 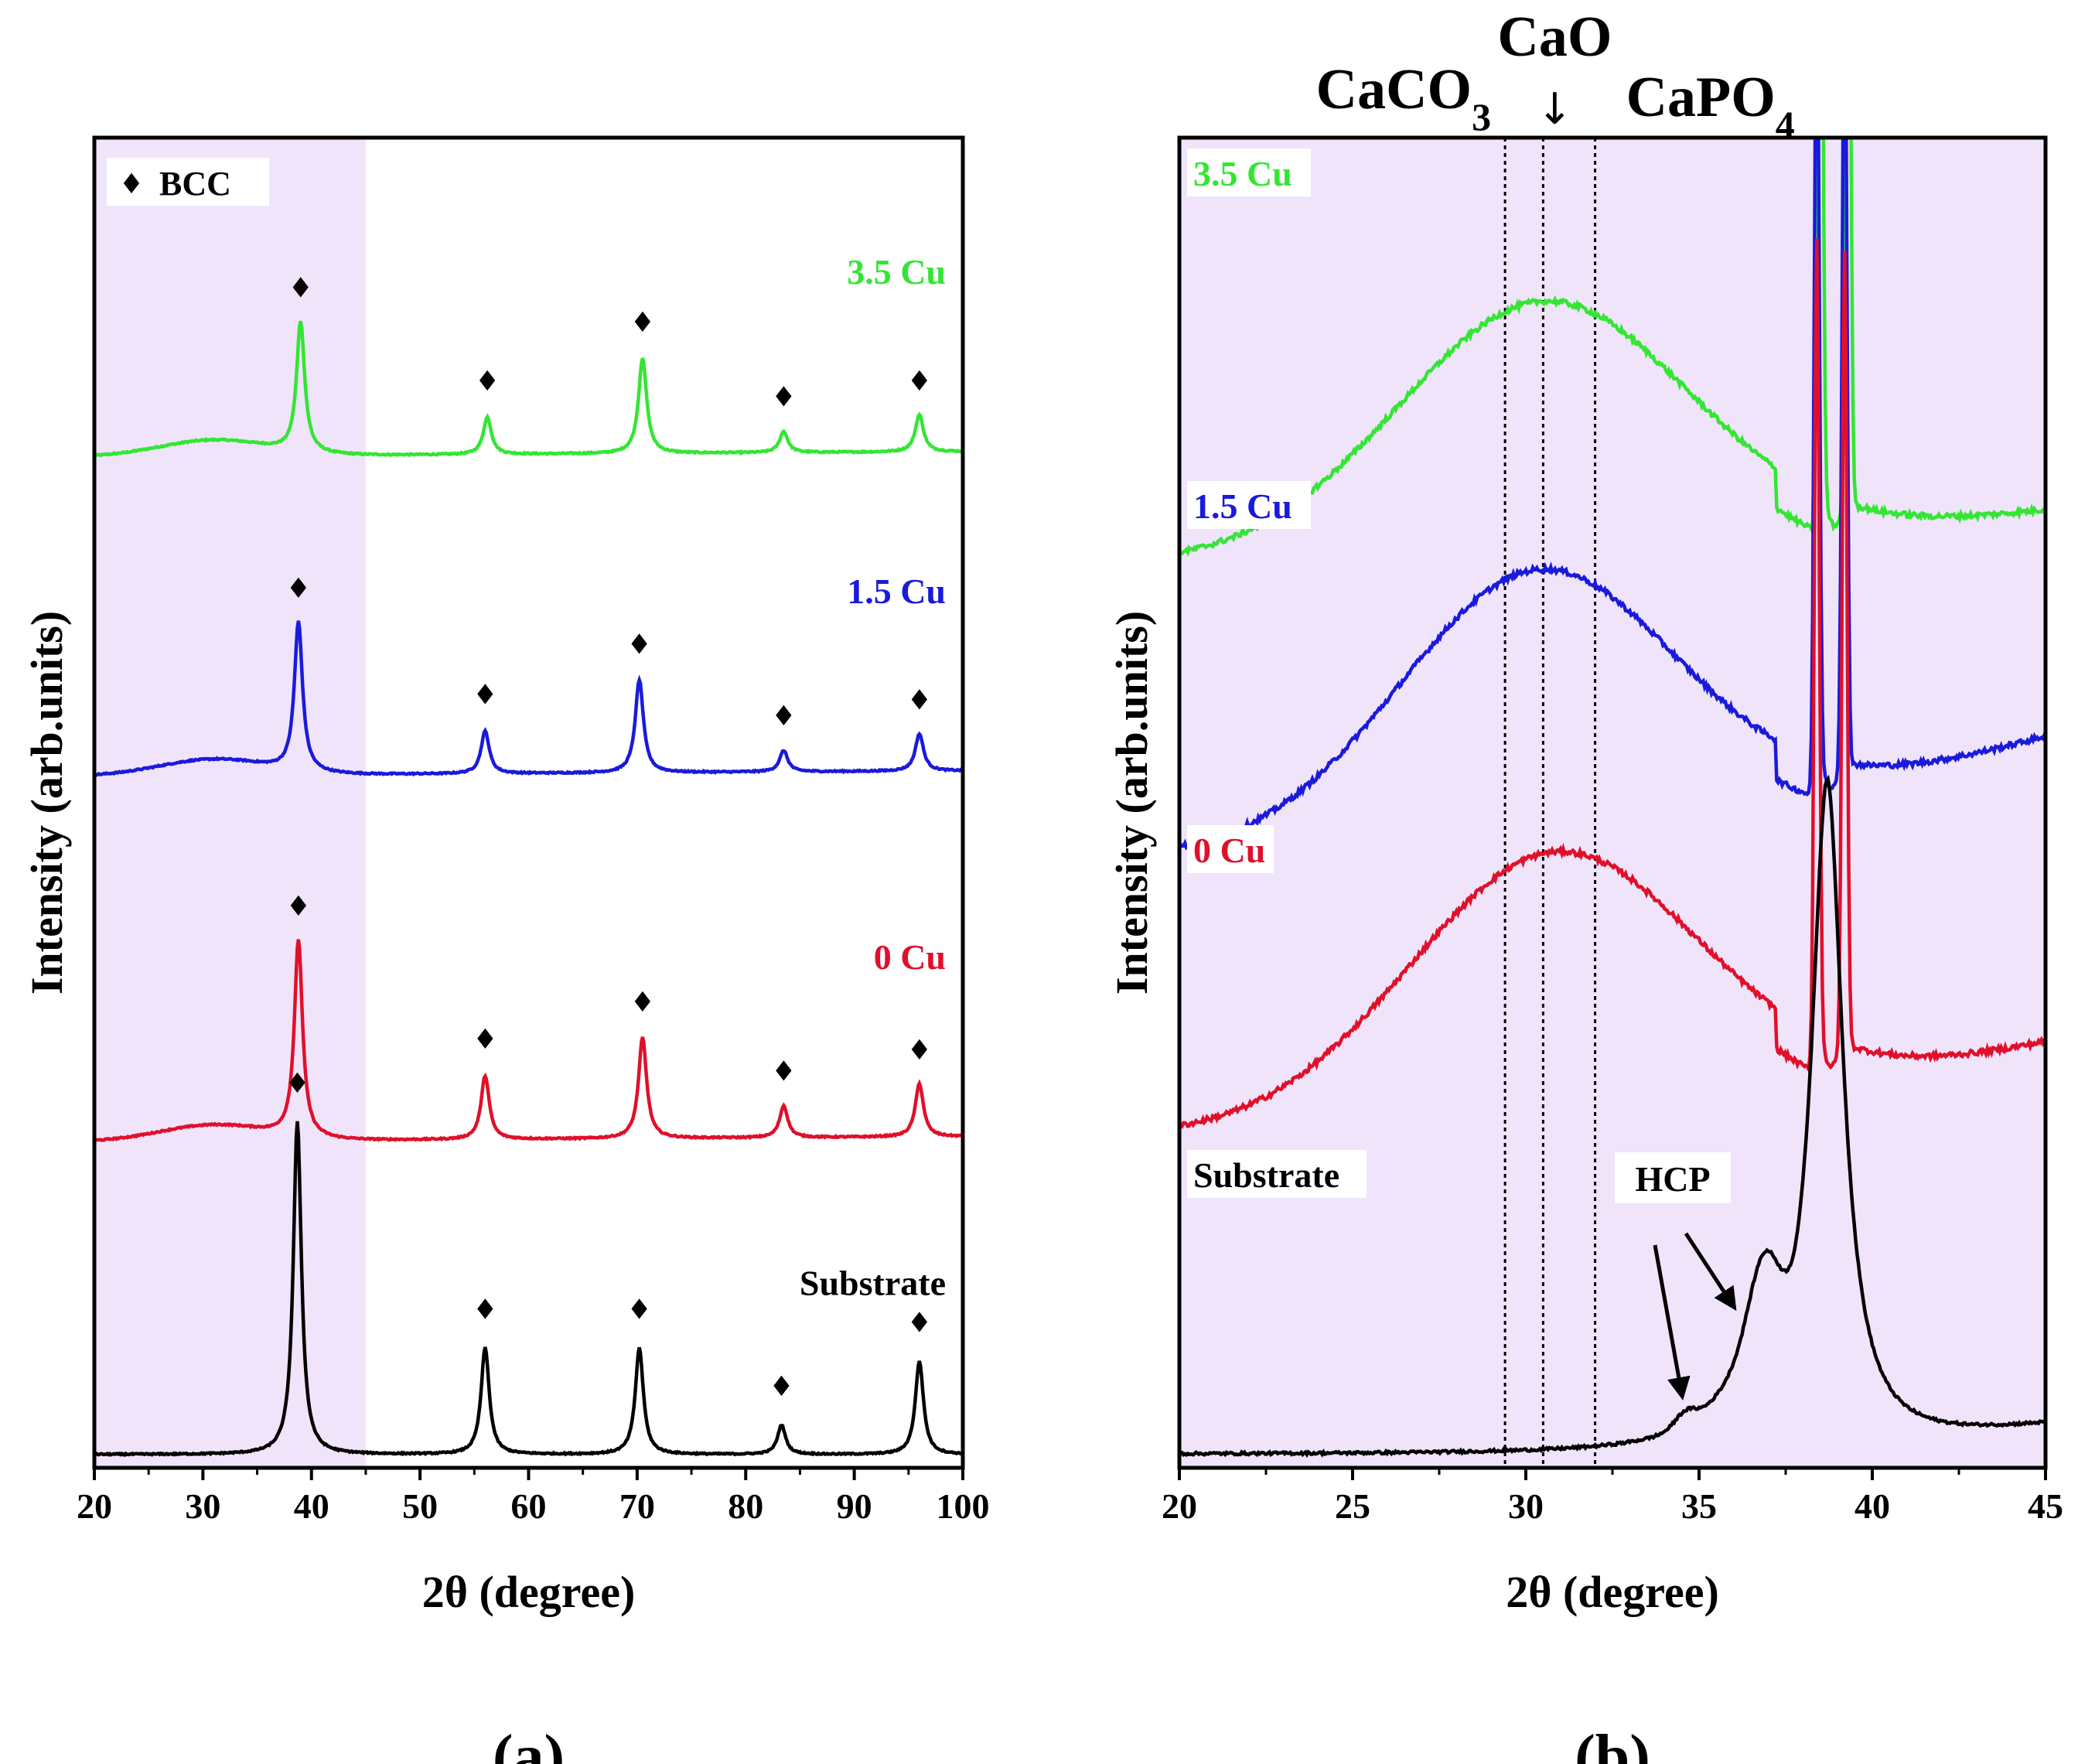 What do you see at coordinates (1872, 1506) in the screenshot?
I see `panel-b-x-tick-label: 40` at bounding box center [1872, 1506].